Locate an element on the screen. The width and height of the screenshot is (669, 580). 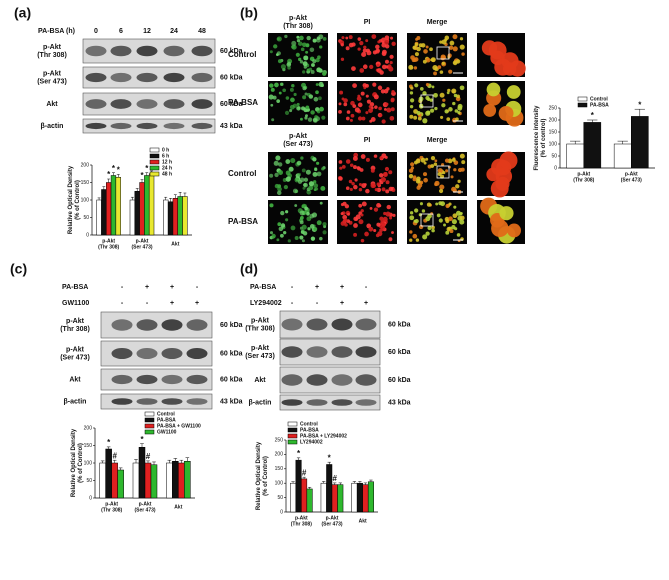
y-tick-label: 50 is located at coordinates (280, 498).